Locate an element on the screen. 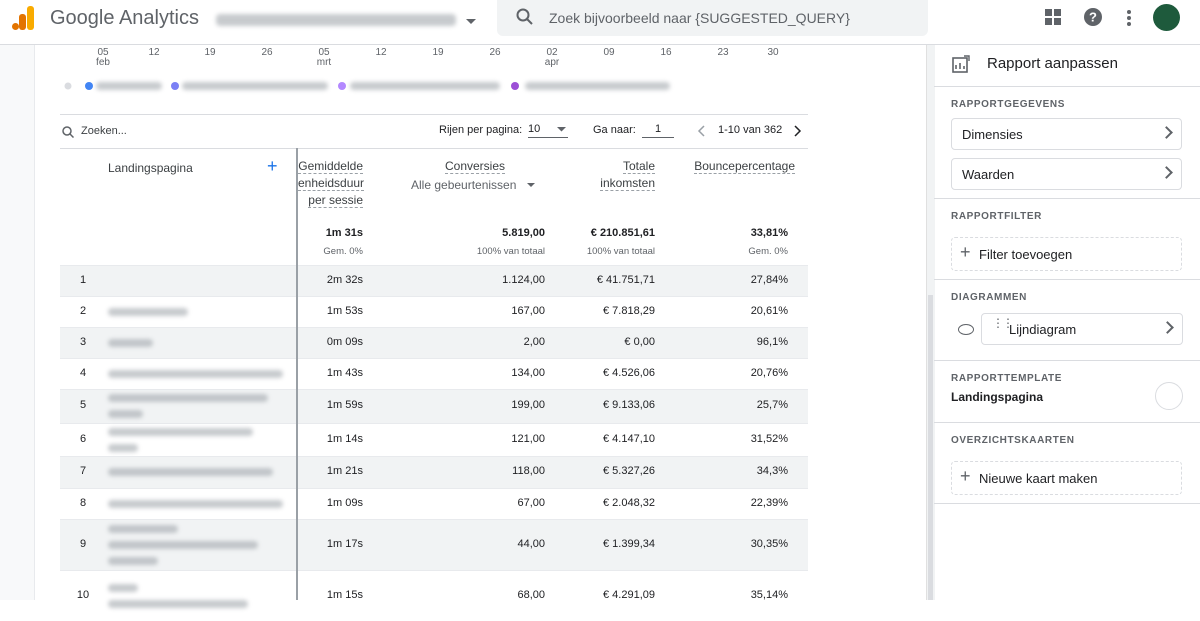 This screenshot has width=1200, height=621. cell: 0m 09s is located at coordinates (344, 341).